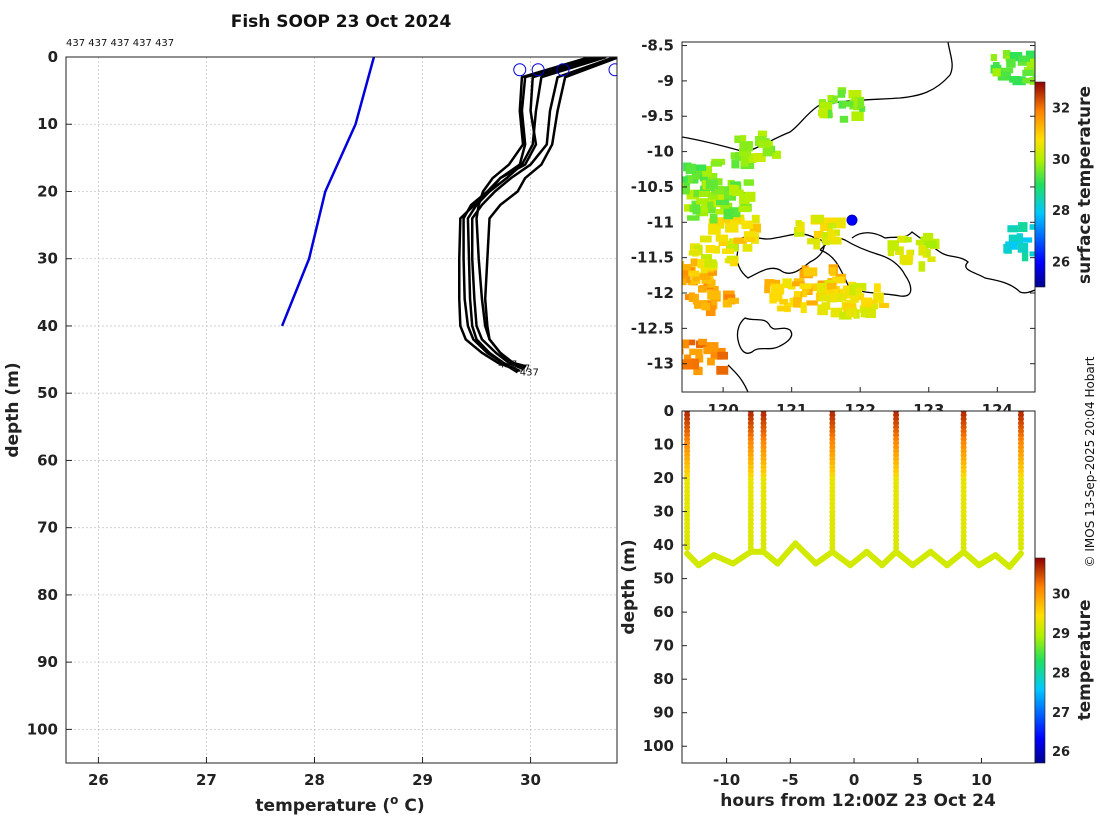  Describe the element at coordinates (1061, 211) in the screenshot. I see `map-colorbar-tick-label: 28` at that location.